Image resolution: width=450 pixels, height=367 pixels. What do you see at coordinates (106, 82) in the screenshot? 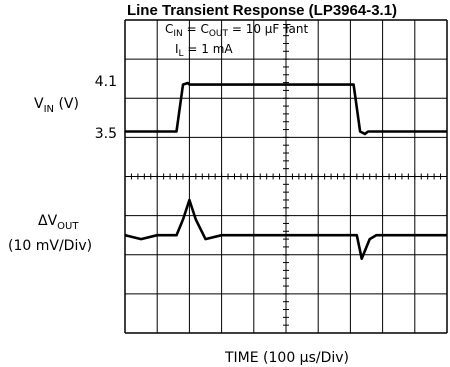
I see `vin-tick-label: 4.1` at bounding box center [106, 82].